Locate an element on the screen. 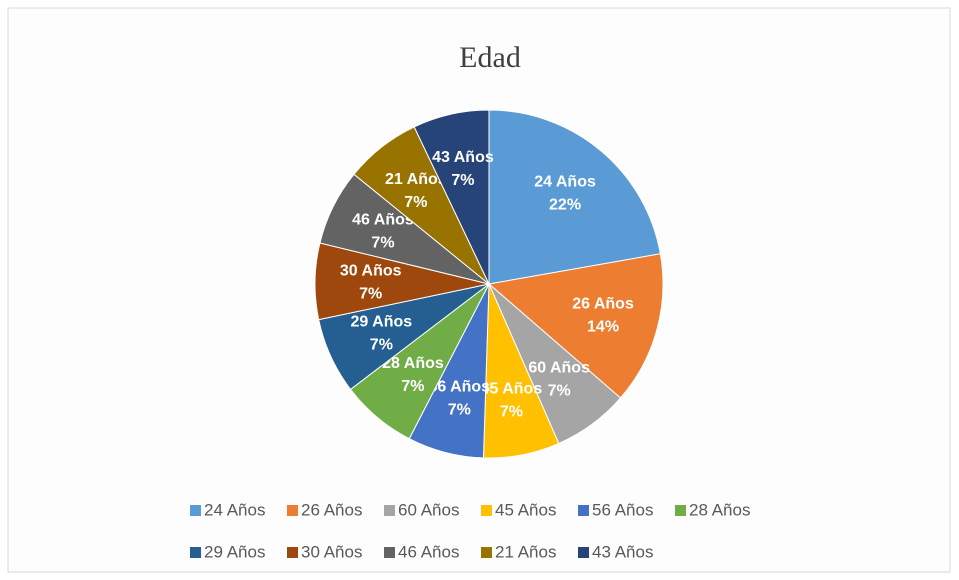 The height and width of the screenshot is (580, 959). data-label-name: 45 Años is located at coordinates (512, 388).